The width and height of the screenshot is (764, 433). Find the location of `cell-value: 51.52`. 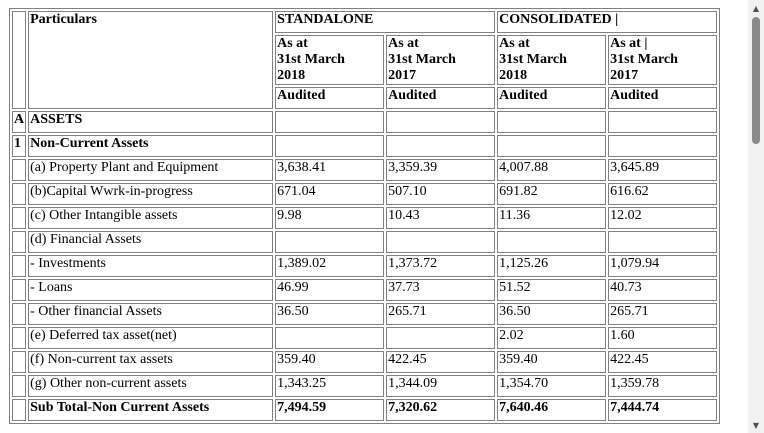

cell-value: 51.52 is located at coordinates (552, 290).